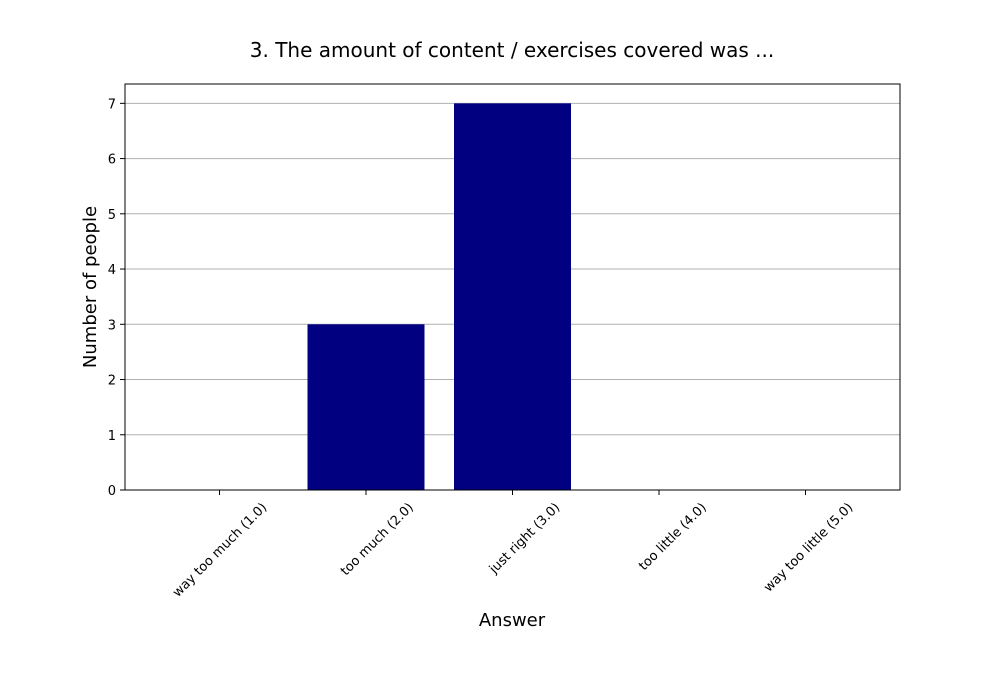 The image size is (1000, 700). I want to click on x-tick-label: just right (3.0), so click(524, 538).